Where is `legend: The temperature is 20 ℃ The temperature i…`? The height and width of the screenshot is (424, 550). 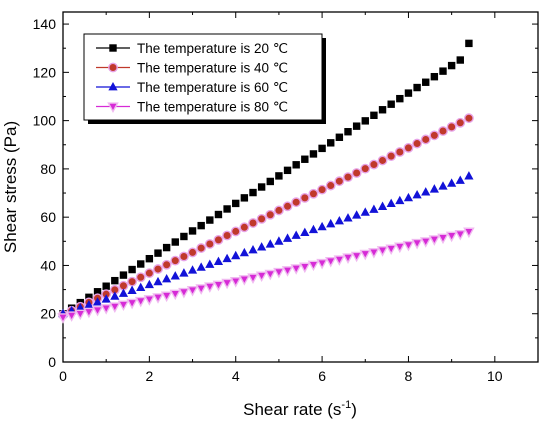
legend: The temperature is 20 ℃ The temperature i… is located at coordinates (204, 78).